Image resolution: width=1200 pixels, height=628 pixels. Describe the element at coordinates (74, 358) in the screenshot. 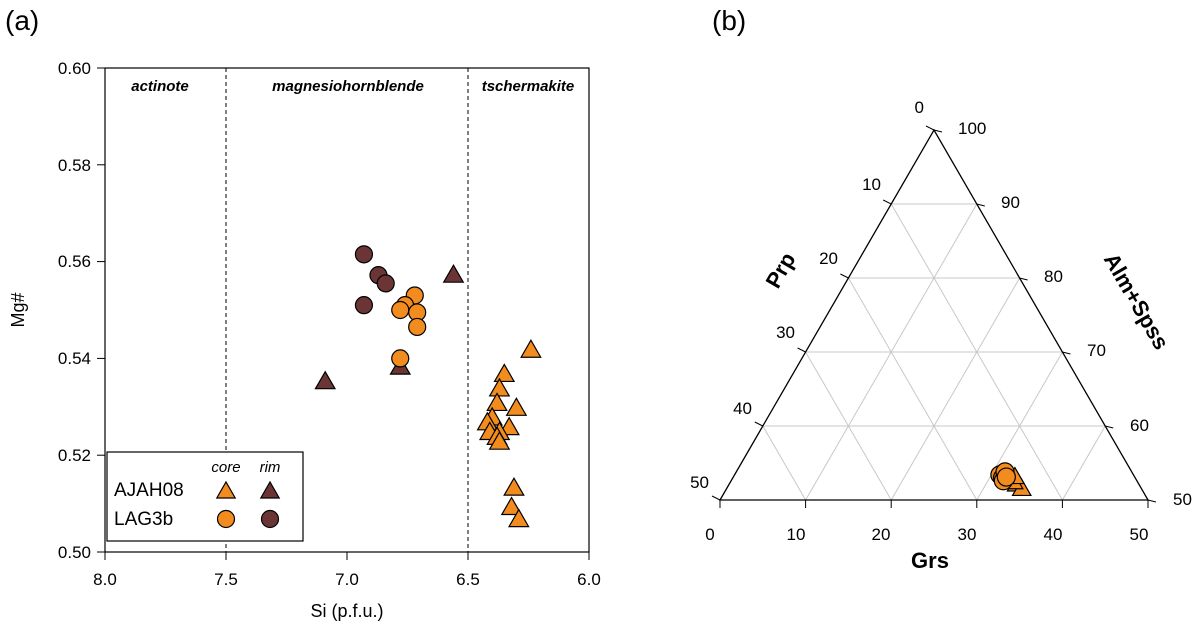

I see `y-tick-label: 0.54` at that location.